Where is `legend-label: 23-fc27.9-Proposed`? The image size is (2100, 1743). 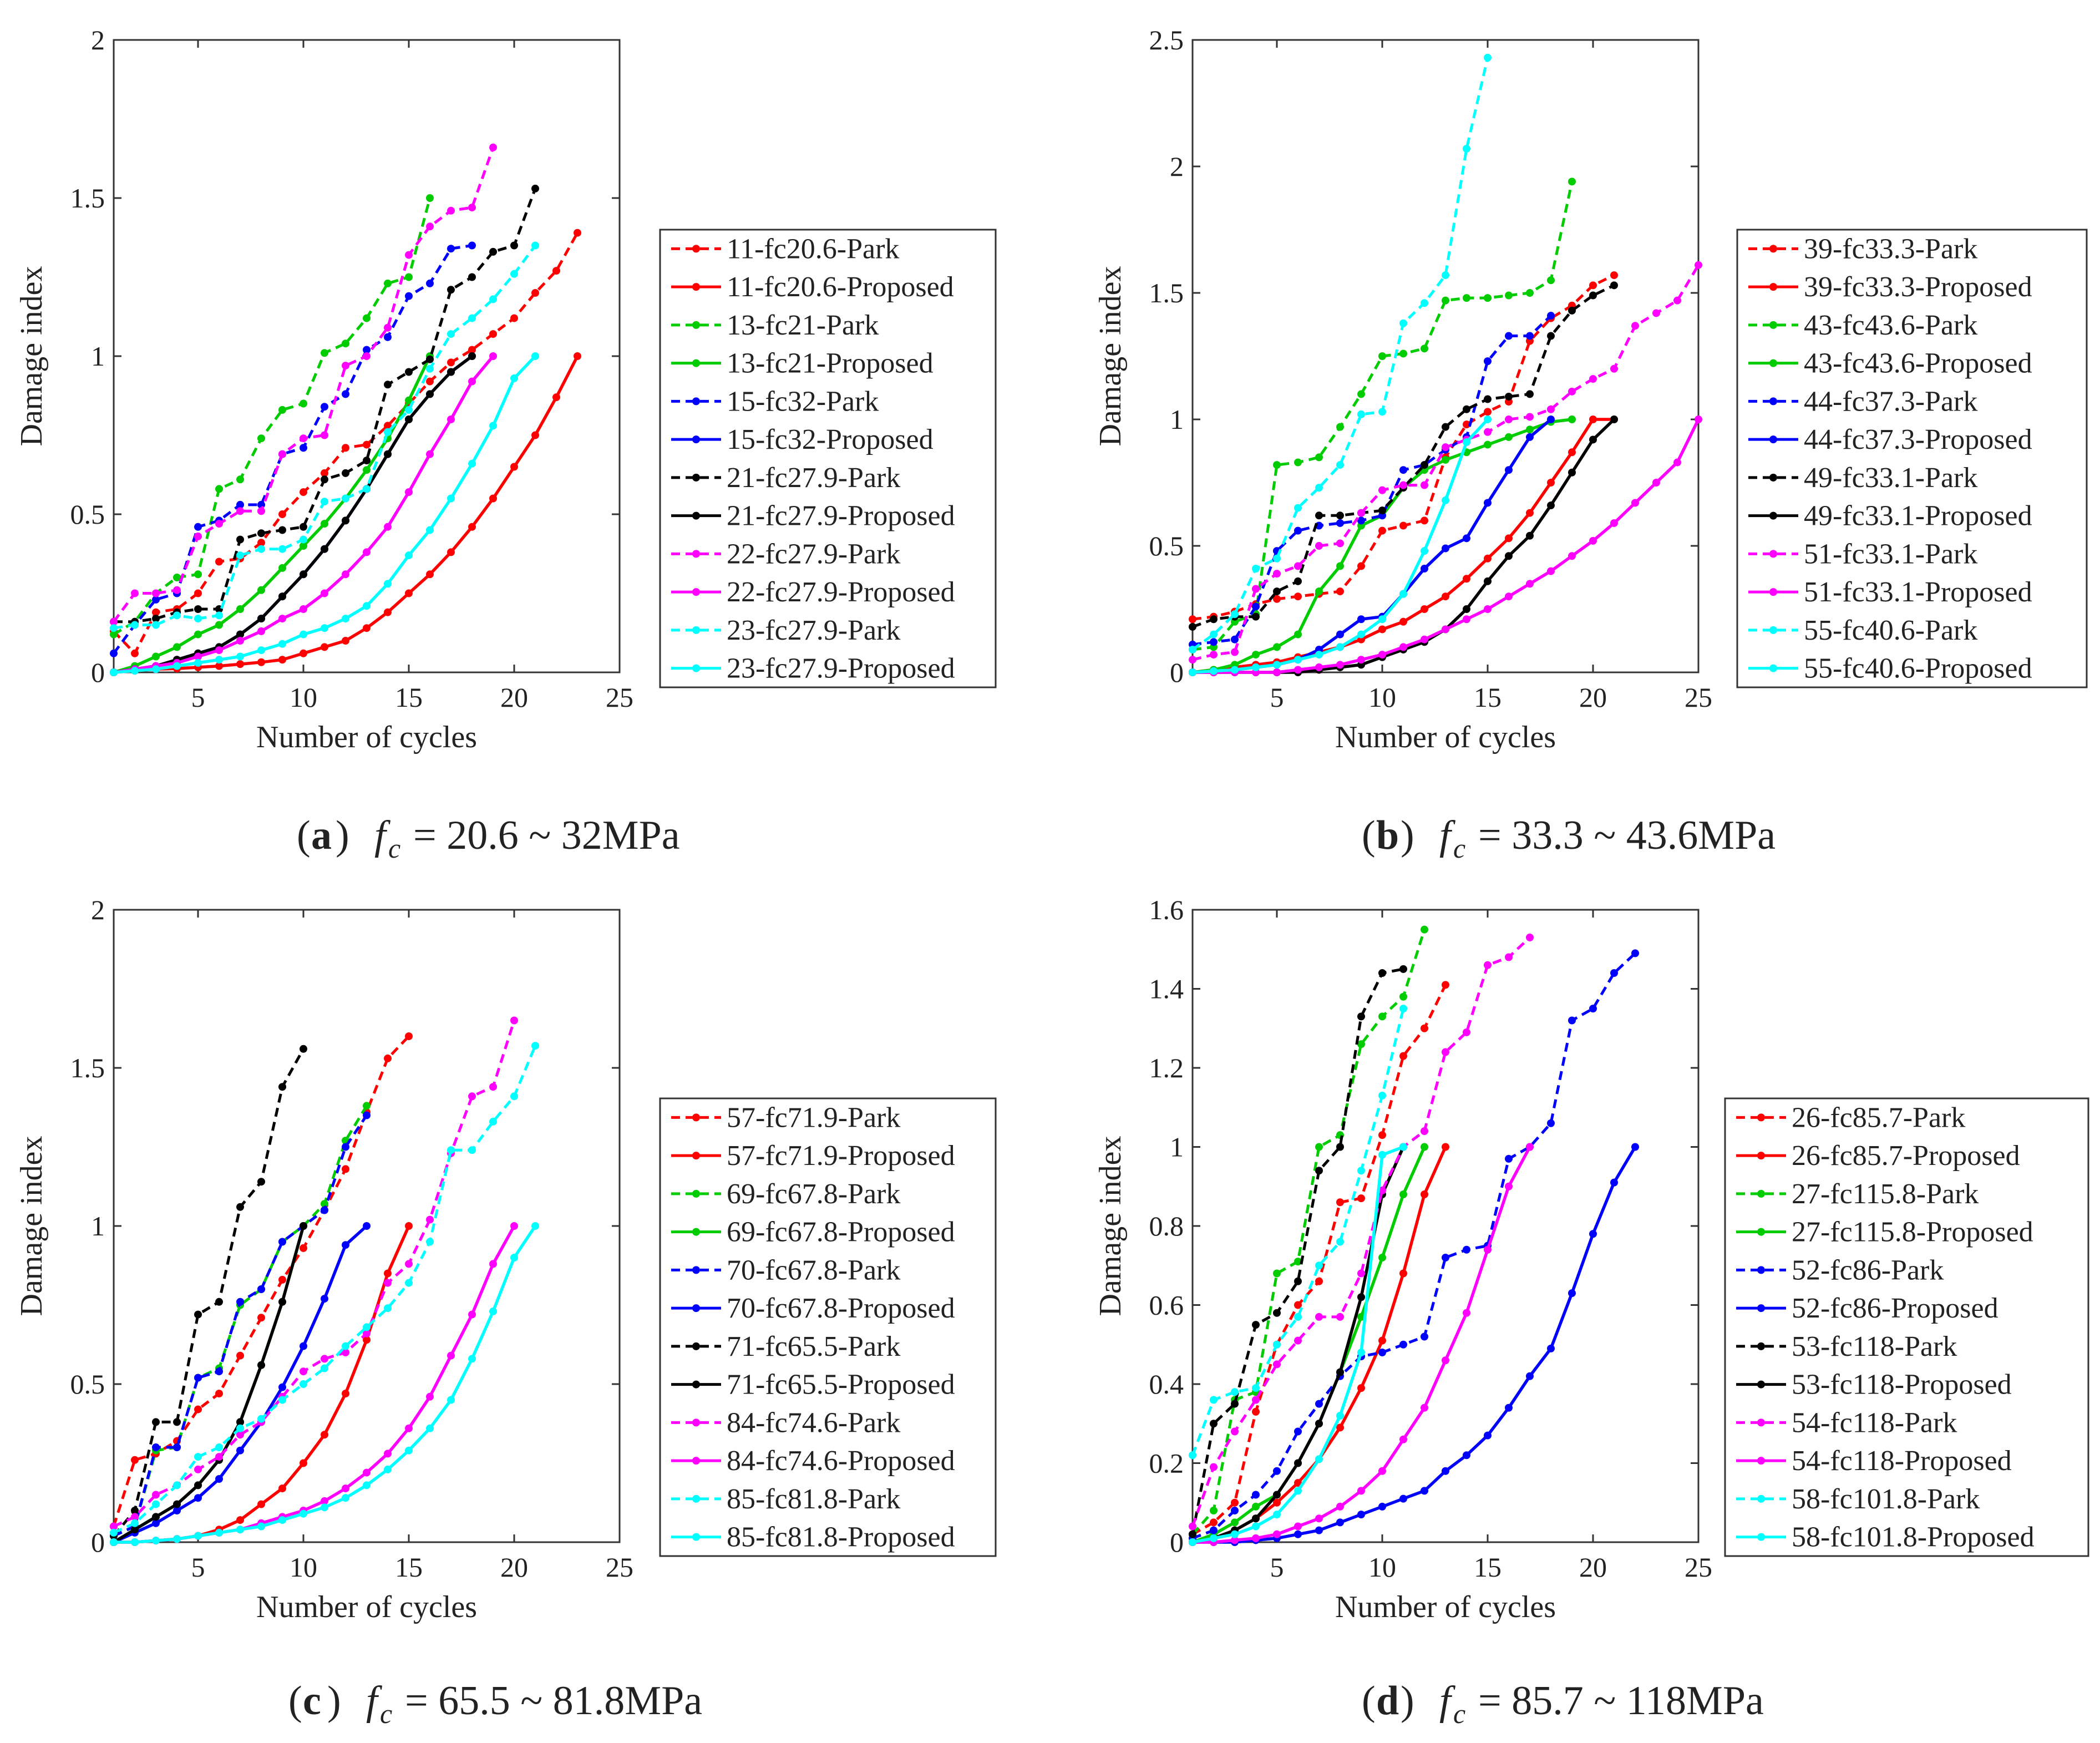
legend-label: 23-fc27.9-Proposed is located at coordinates (841, 669).